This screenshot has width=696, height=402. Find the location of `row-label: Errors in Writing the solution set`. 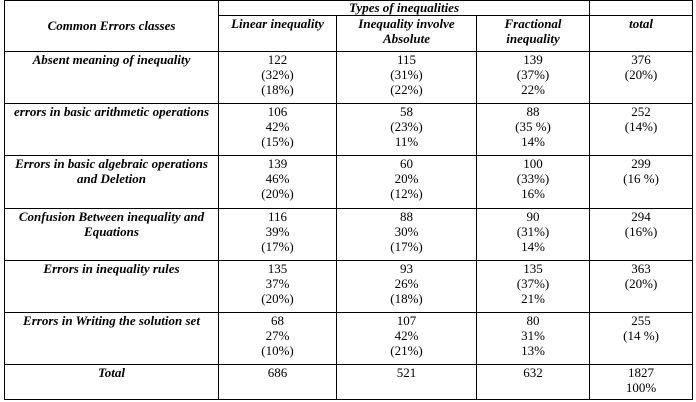

row-label: Errors in Writing the solution set is located at coordinates (111, 338).